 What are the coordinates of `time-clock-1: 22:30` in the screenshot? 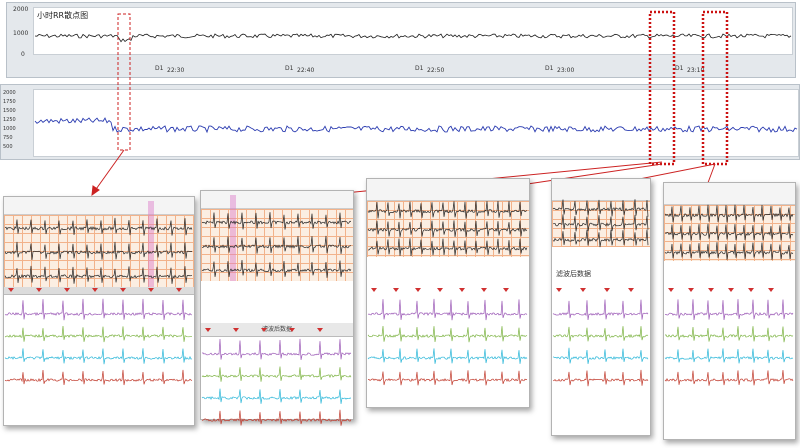 It's located at (176, 70).